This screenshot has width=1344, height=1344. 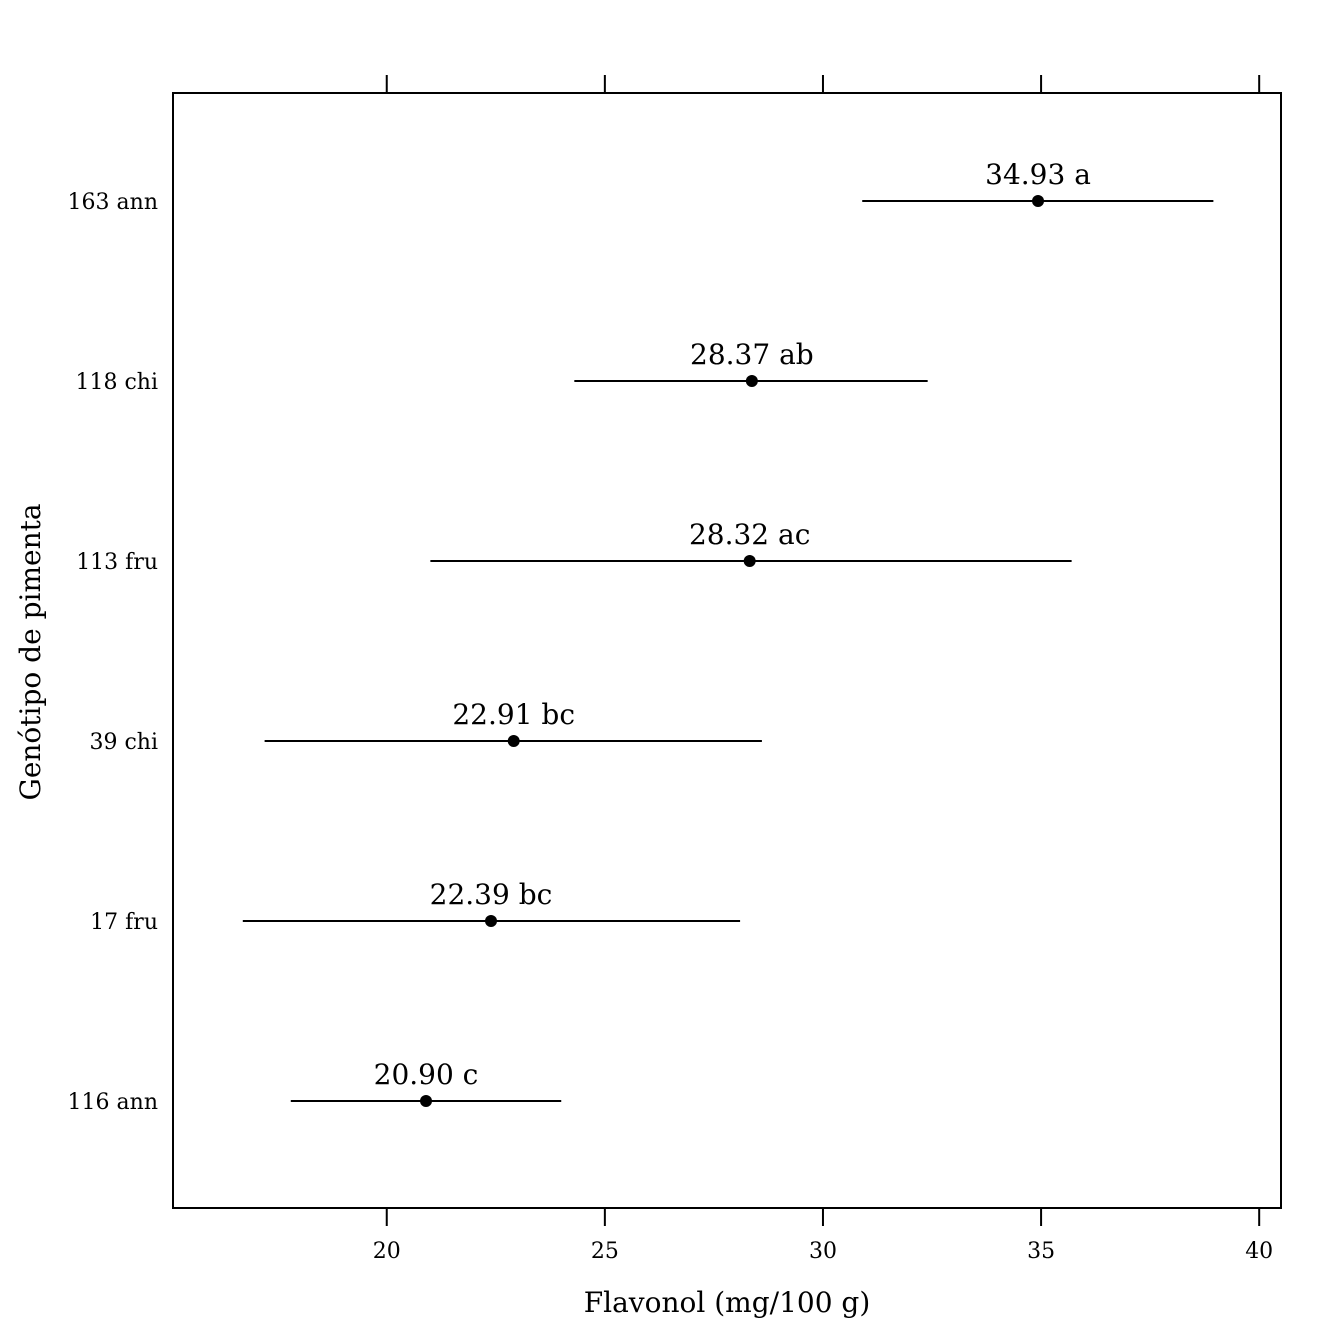 I want to click on top-axis-ticks, so click(x=823, y=84).